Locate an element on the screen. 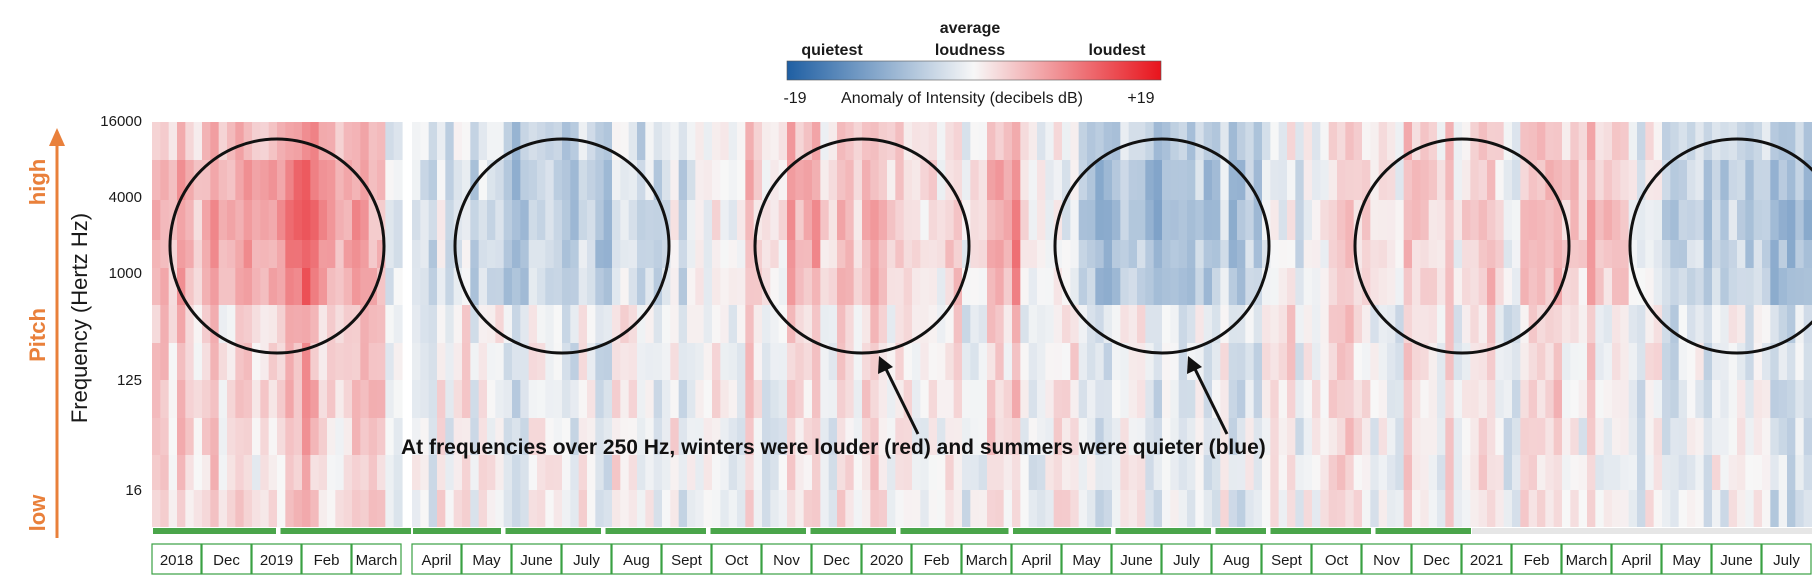 This screenshot has width=1812, height=587. month-label: 2021 is located at coordinates (1486, 560).